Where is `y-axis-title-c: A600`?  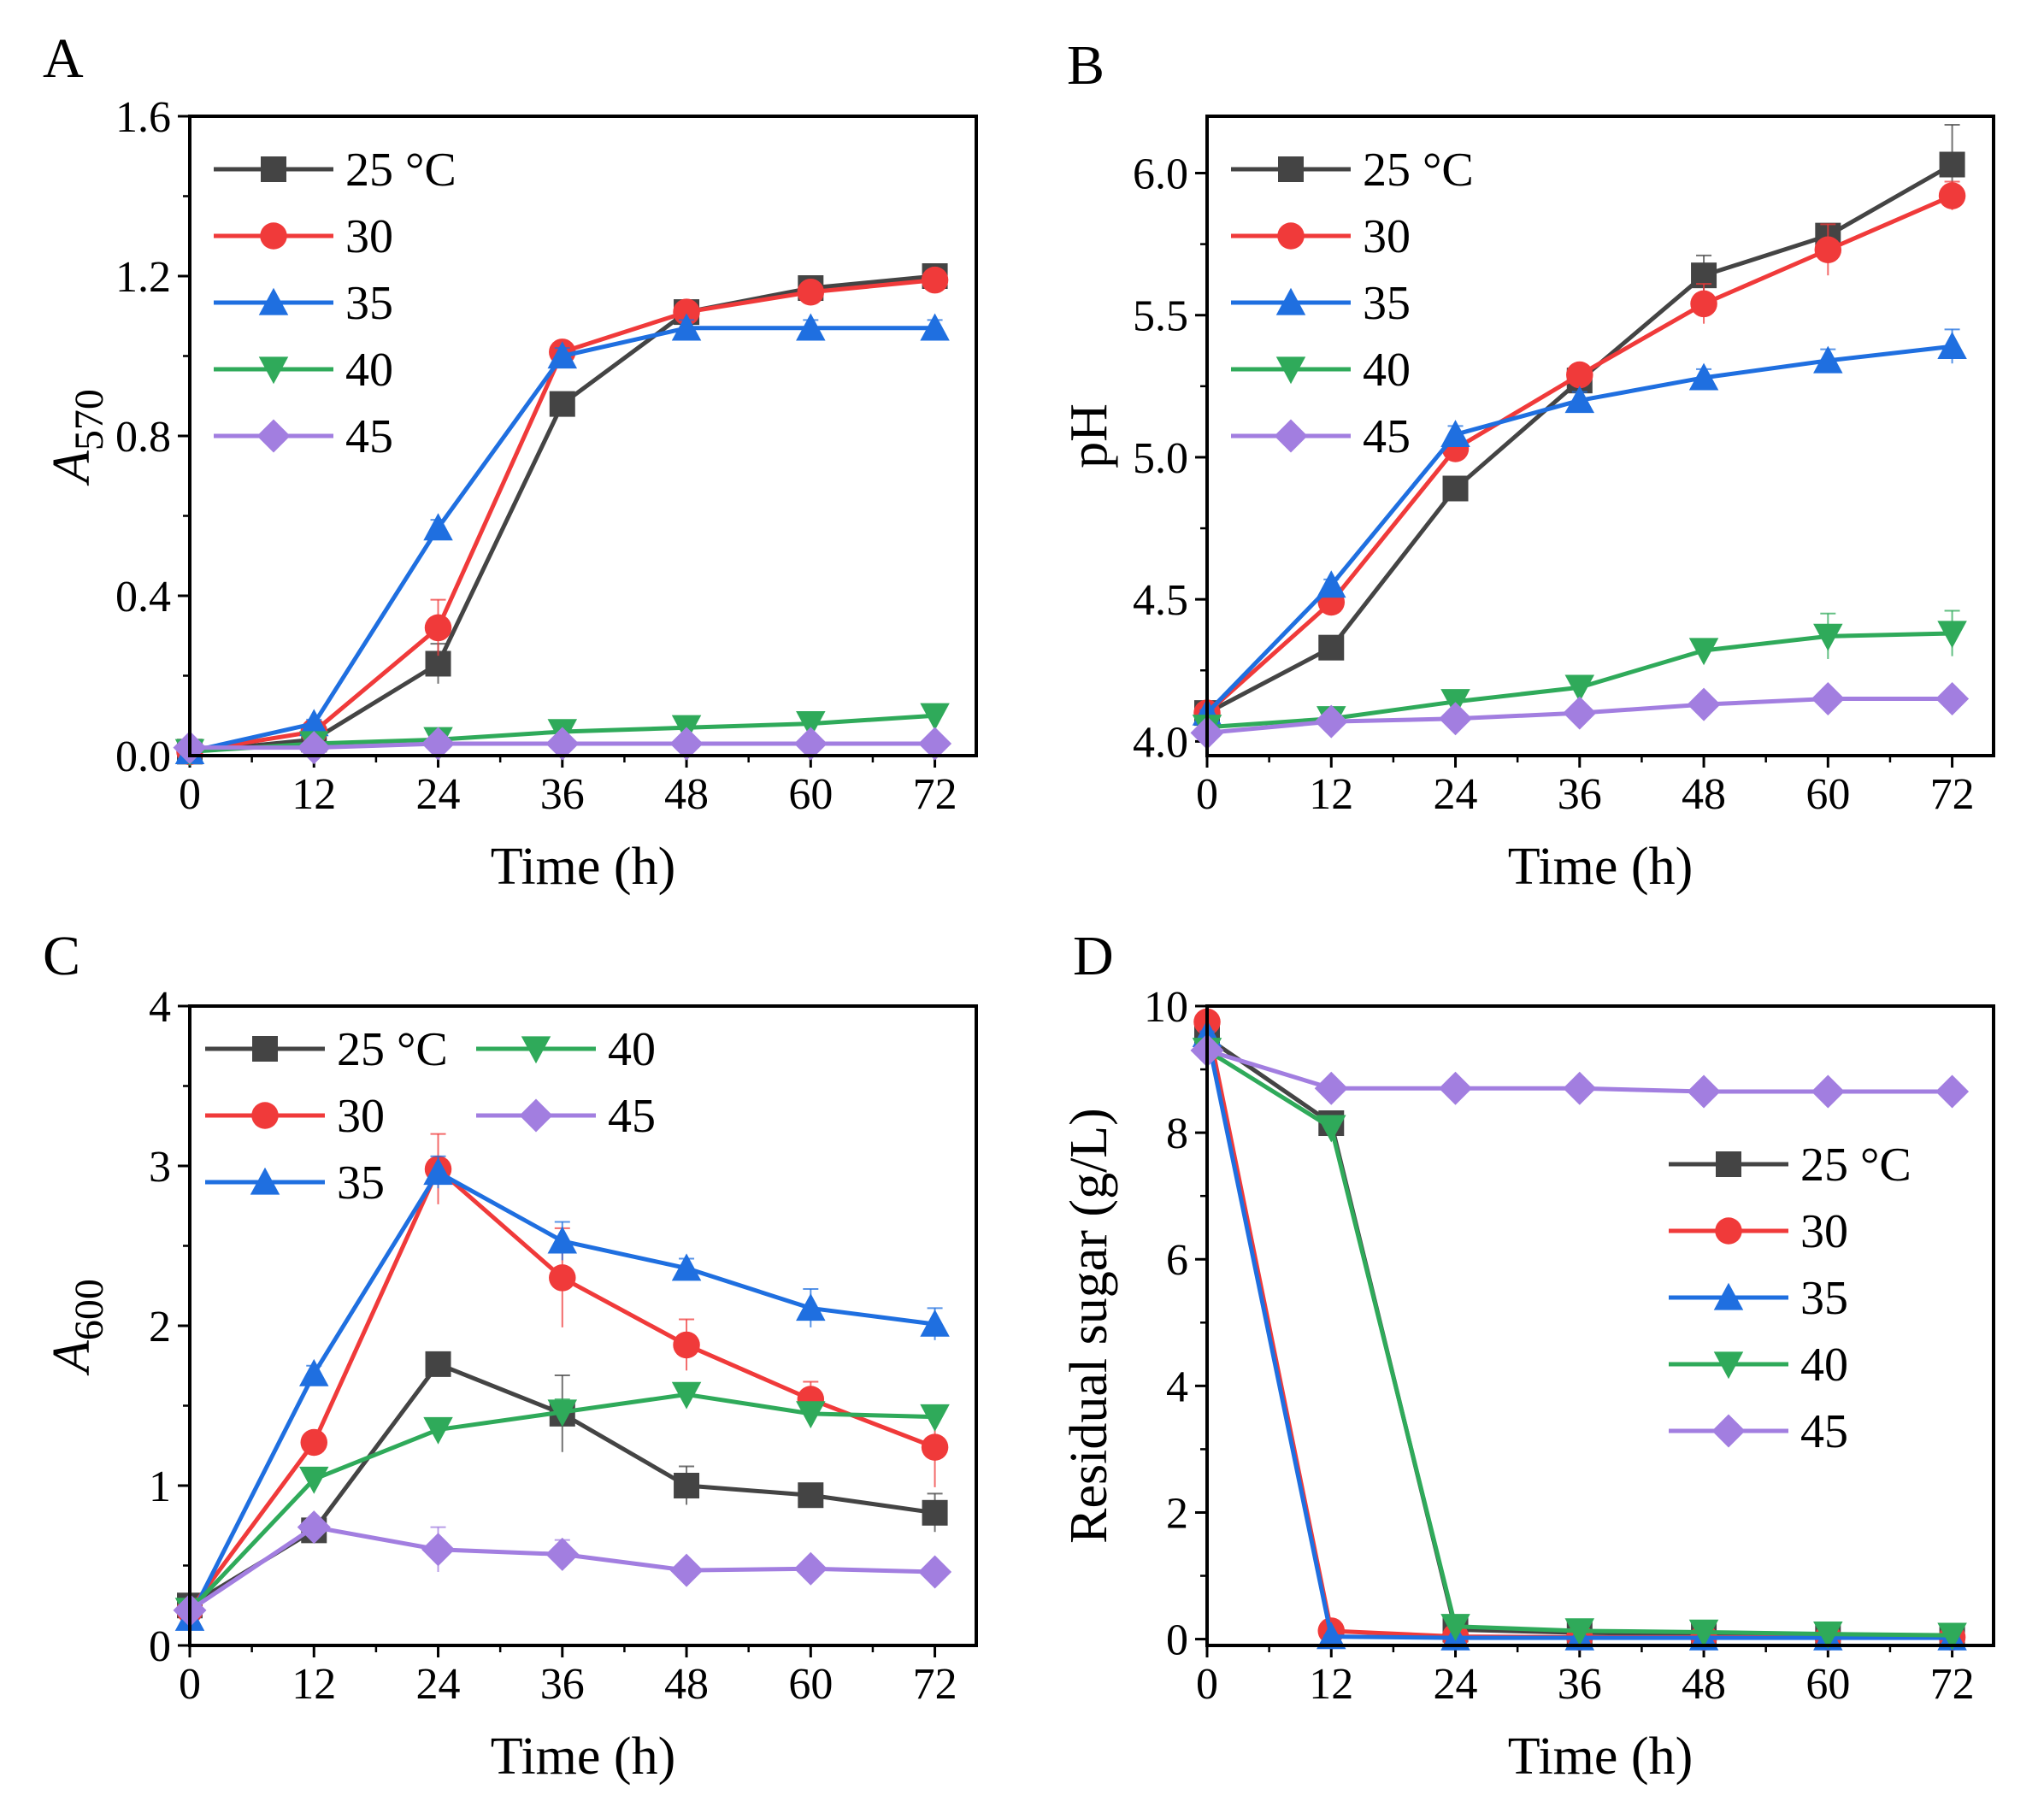 y-axis-title-c: A600 is located at coordinates (78, 1327).